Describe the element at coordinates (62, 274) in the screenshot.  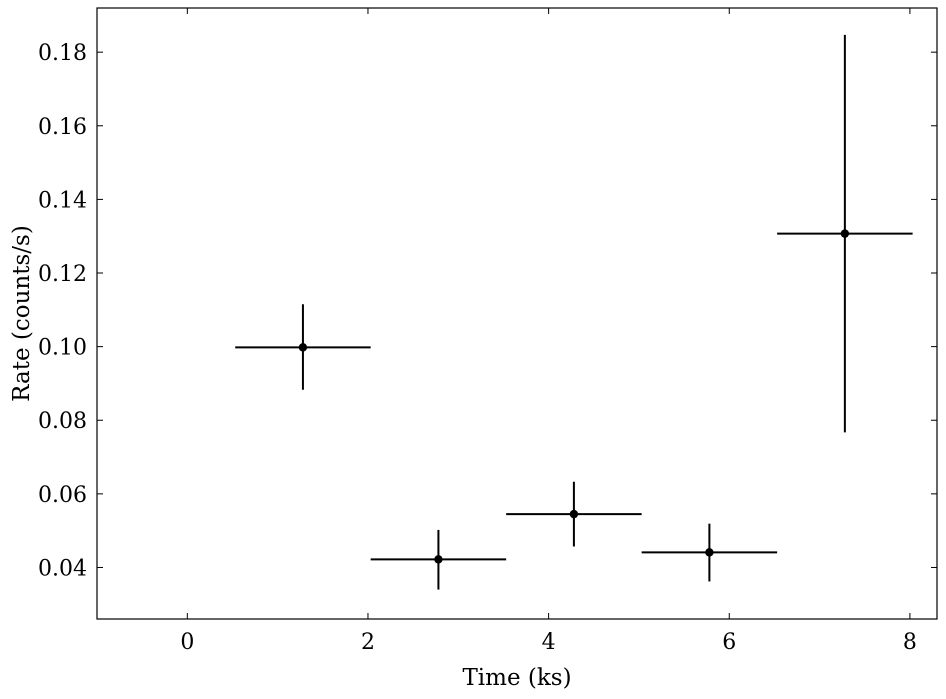
I see `y-tick-label: 0.12` at that location.